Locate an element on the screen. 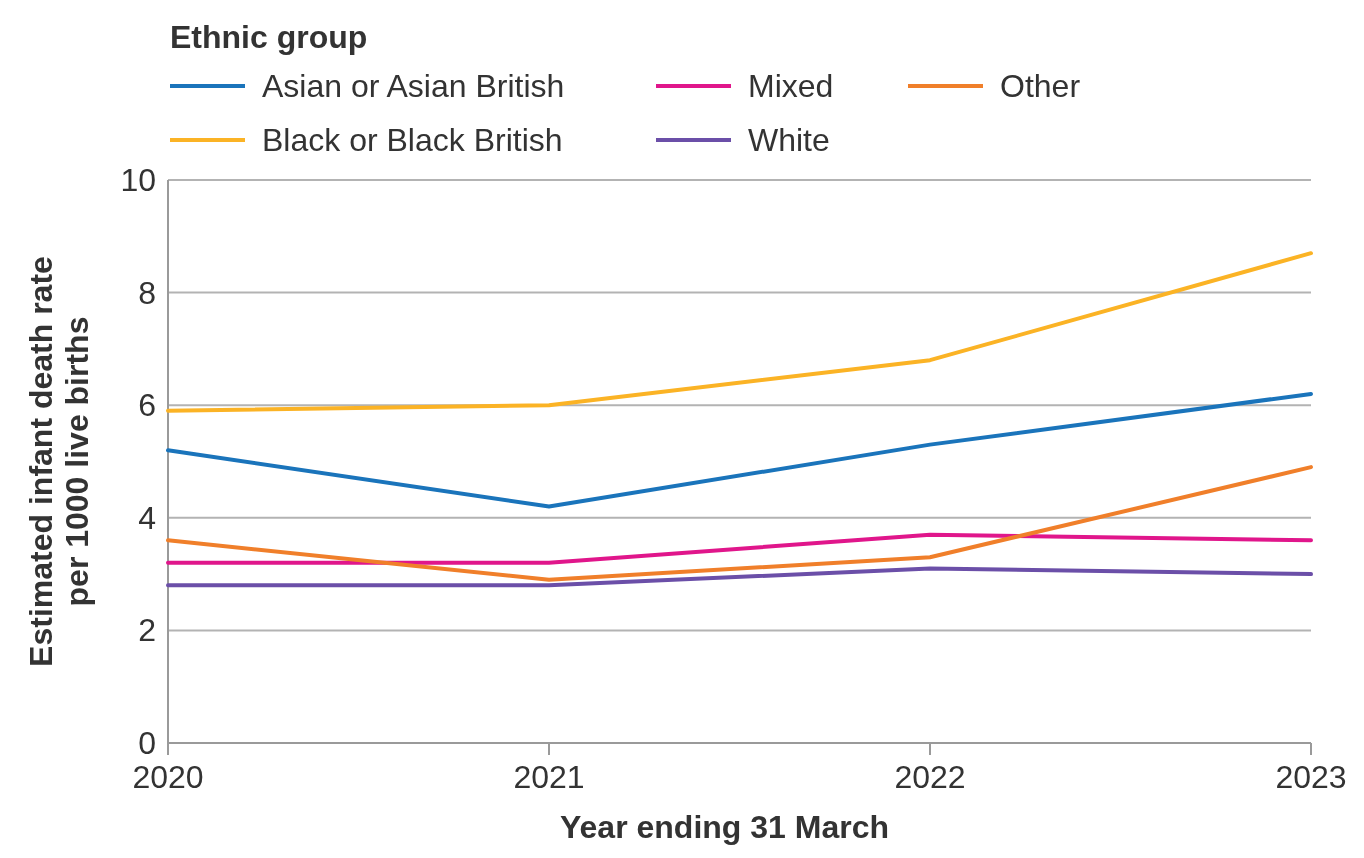 The height and width of the screenshot is (858, 1364). legend-label: Asian or Asian British is located at coordinates (413, 86).